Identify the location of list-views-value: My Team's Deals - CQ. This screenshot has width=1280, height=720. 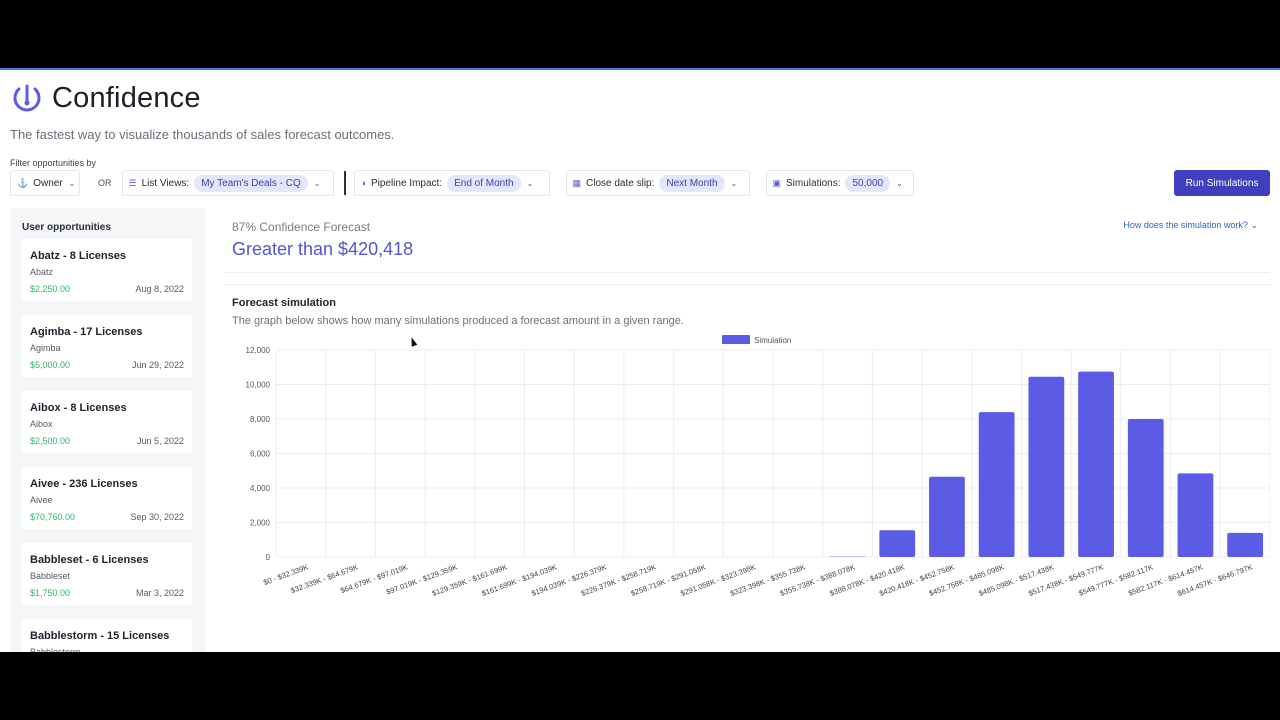
(251, 183).